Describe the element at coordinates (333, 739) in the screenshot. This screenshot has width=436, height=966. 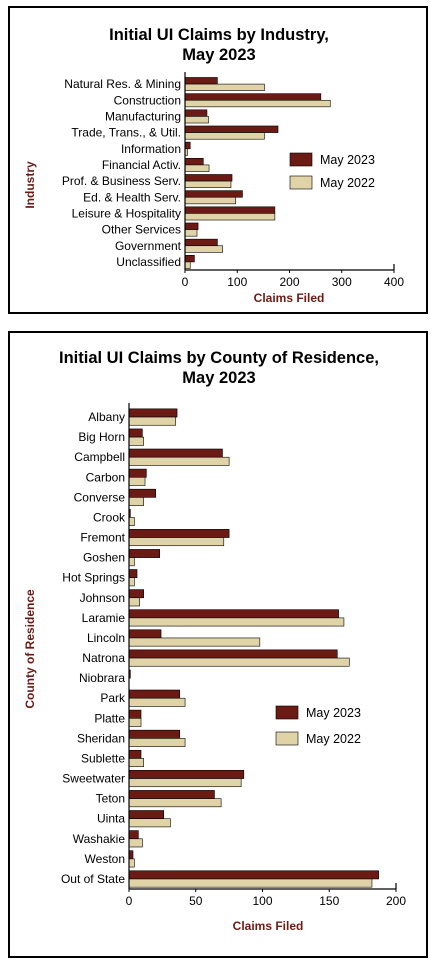
I see `legend-label: May 2022` at that location.